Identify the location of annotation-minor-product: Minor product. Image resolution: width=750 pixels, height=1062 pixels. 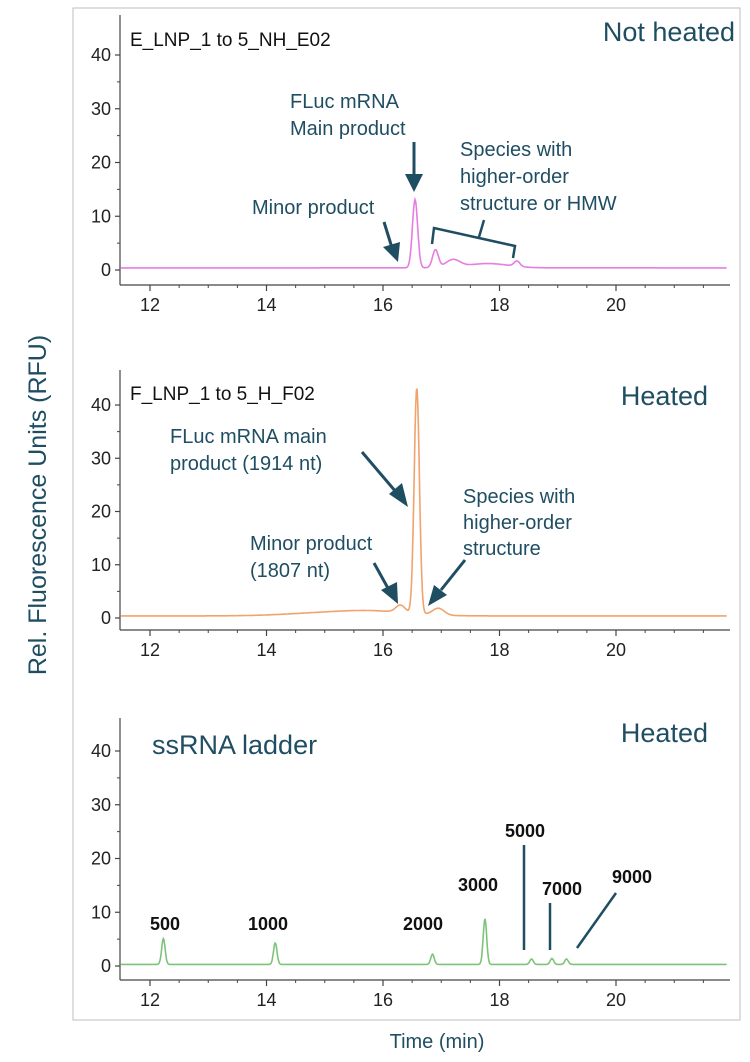
(313, 208).